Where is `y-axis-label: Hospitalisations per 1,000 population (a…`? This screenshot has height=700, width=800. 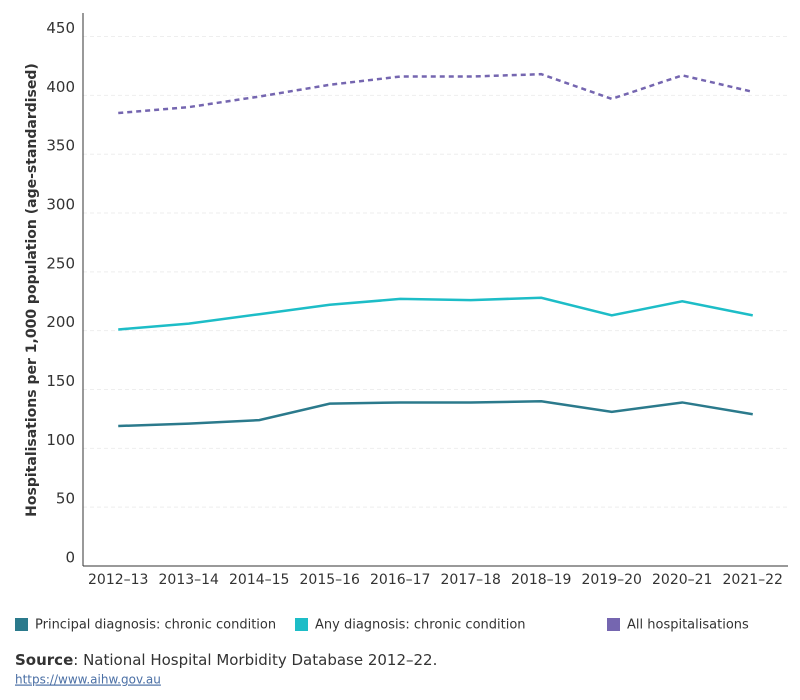
y-axis-label: Hospitalisations per 1,000 population (a… is located at coordinates (32, 290).